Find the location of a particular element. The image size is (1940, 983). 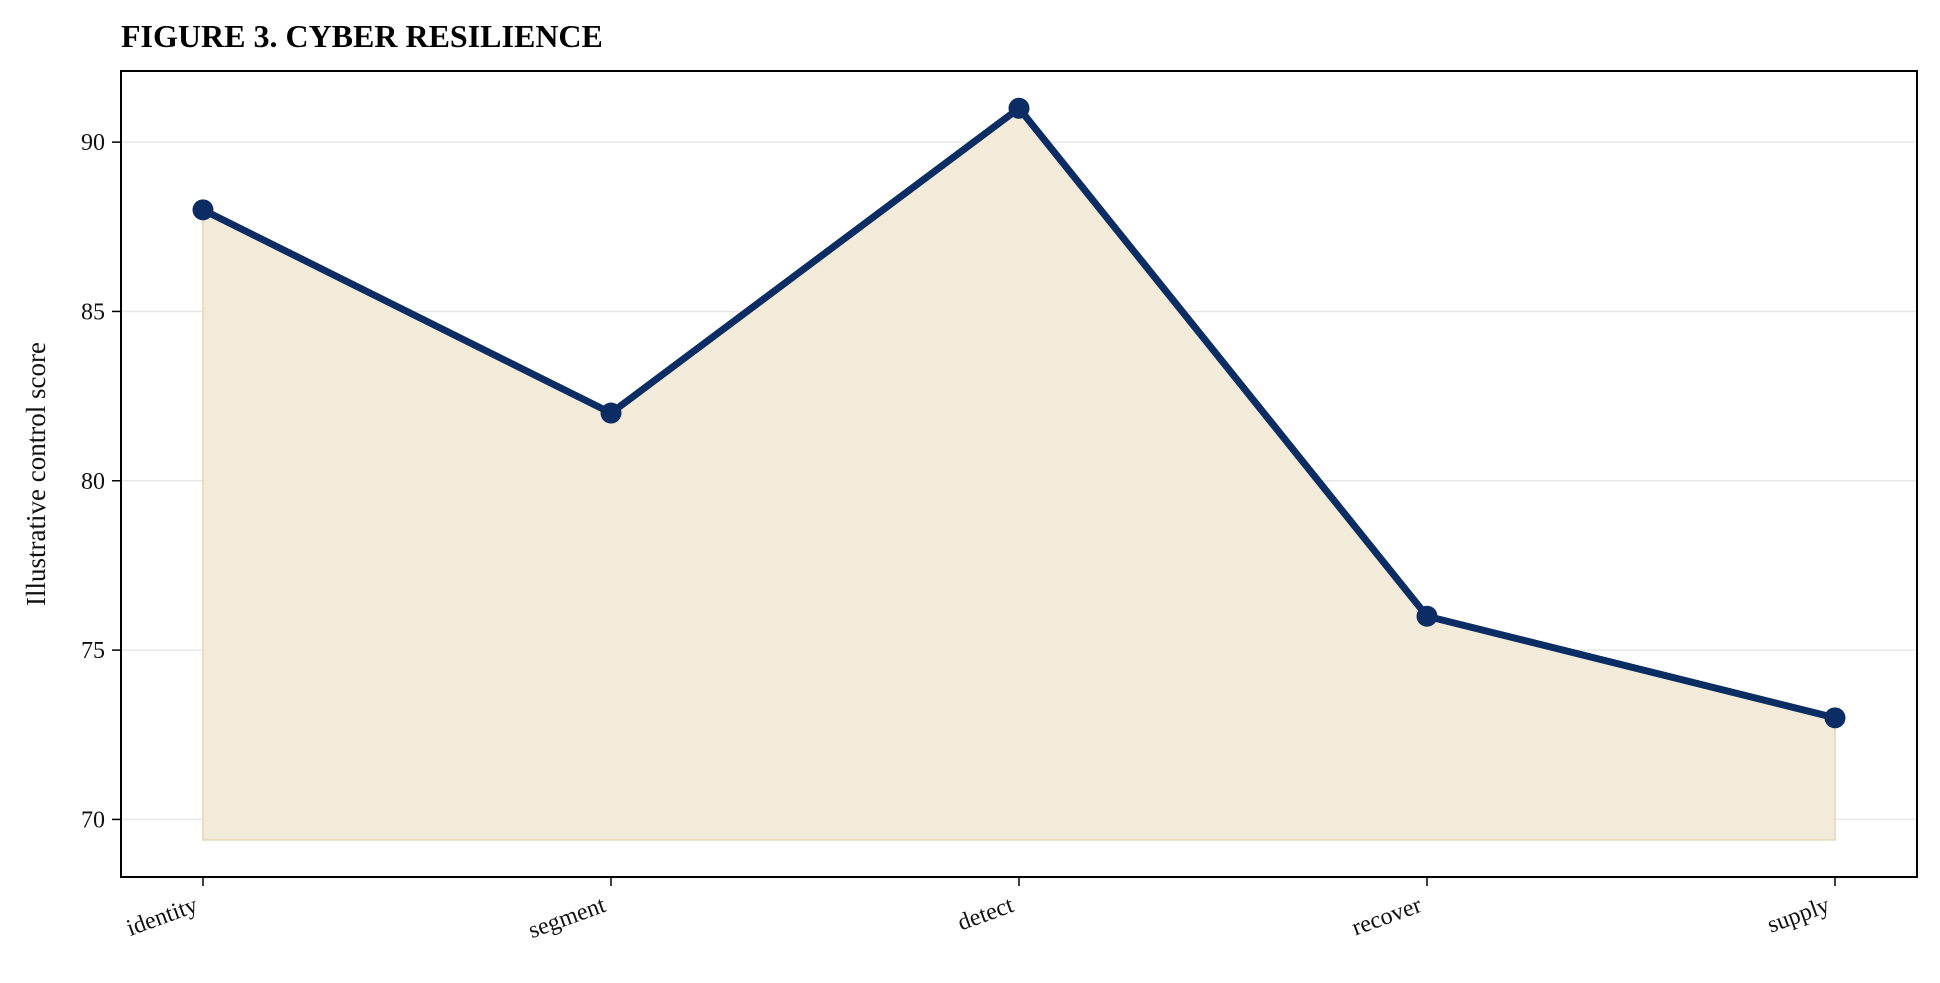

x-tick-label: identity is located at coordinates (162, 917).